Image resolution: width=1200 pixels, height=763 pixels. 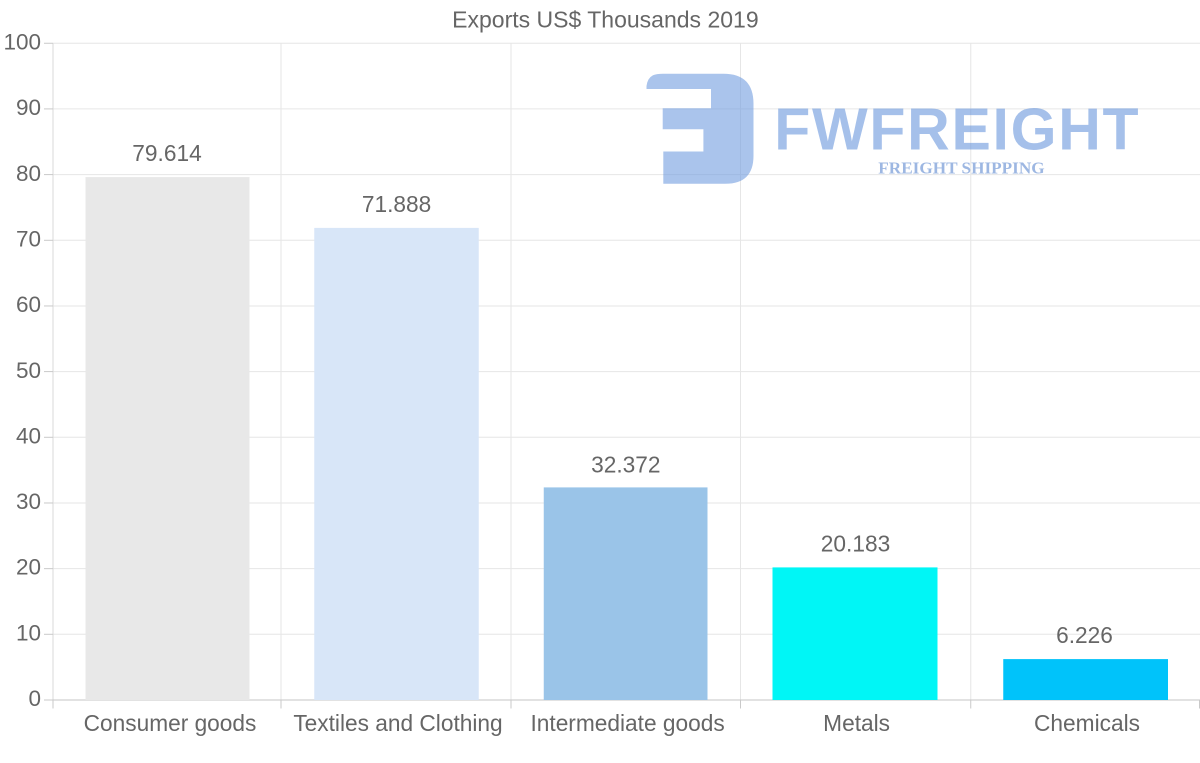 What do you see at coordinates (856, 723) in the screenshot?
I see `svg-text: Metals` at bounding box center [856, 723].